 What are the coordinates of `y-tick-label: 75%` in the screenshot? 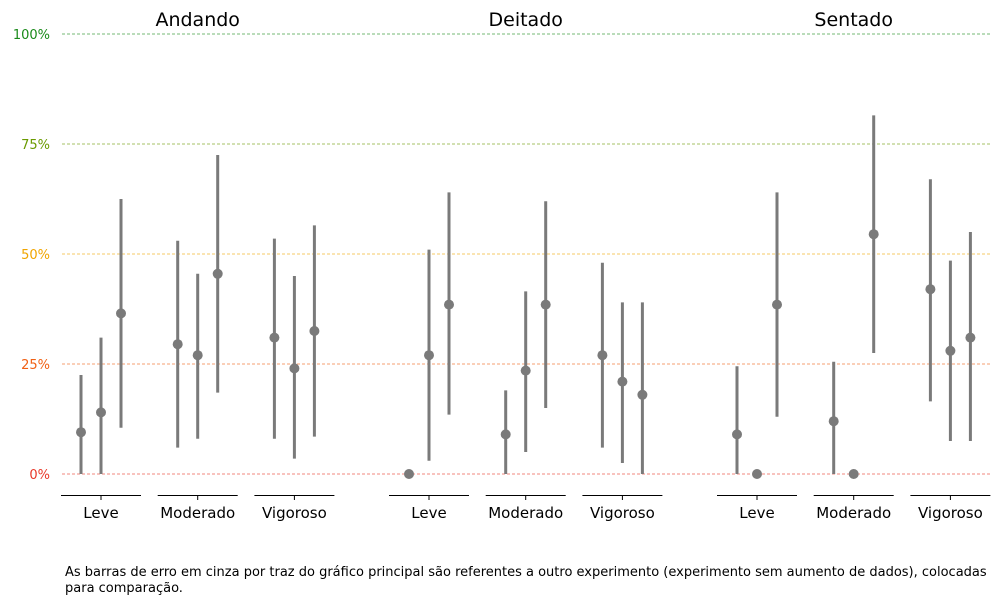 It's located at (35, 145).